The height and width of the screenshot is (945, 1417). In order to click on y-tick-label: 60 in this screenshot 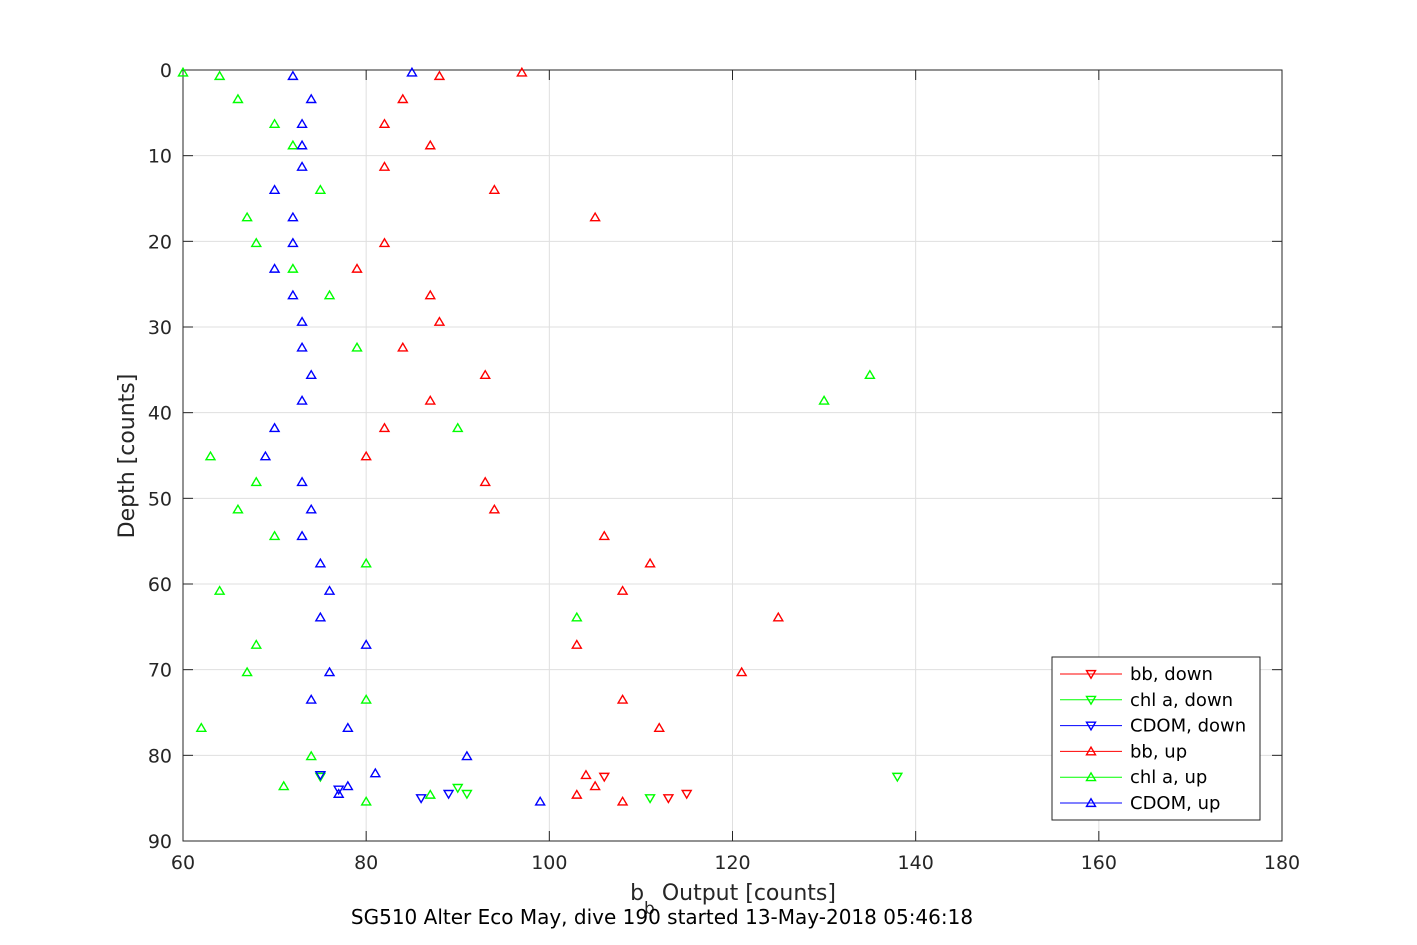, I will do `click(160, 585)`.